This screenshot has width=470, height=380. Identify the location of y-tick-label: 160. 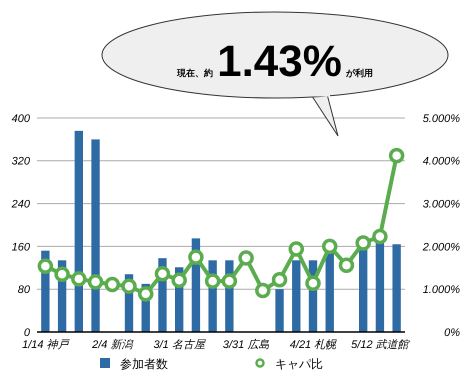
(21, 247).